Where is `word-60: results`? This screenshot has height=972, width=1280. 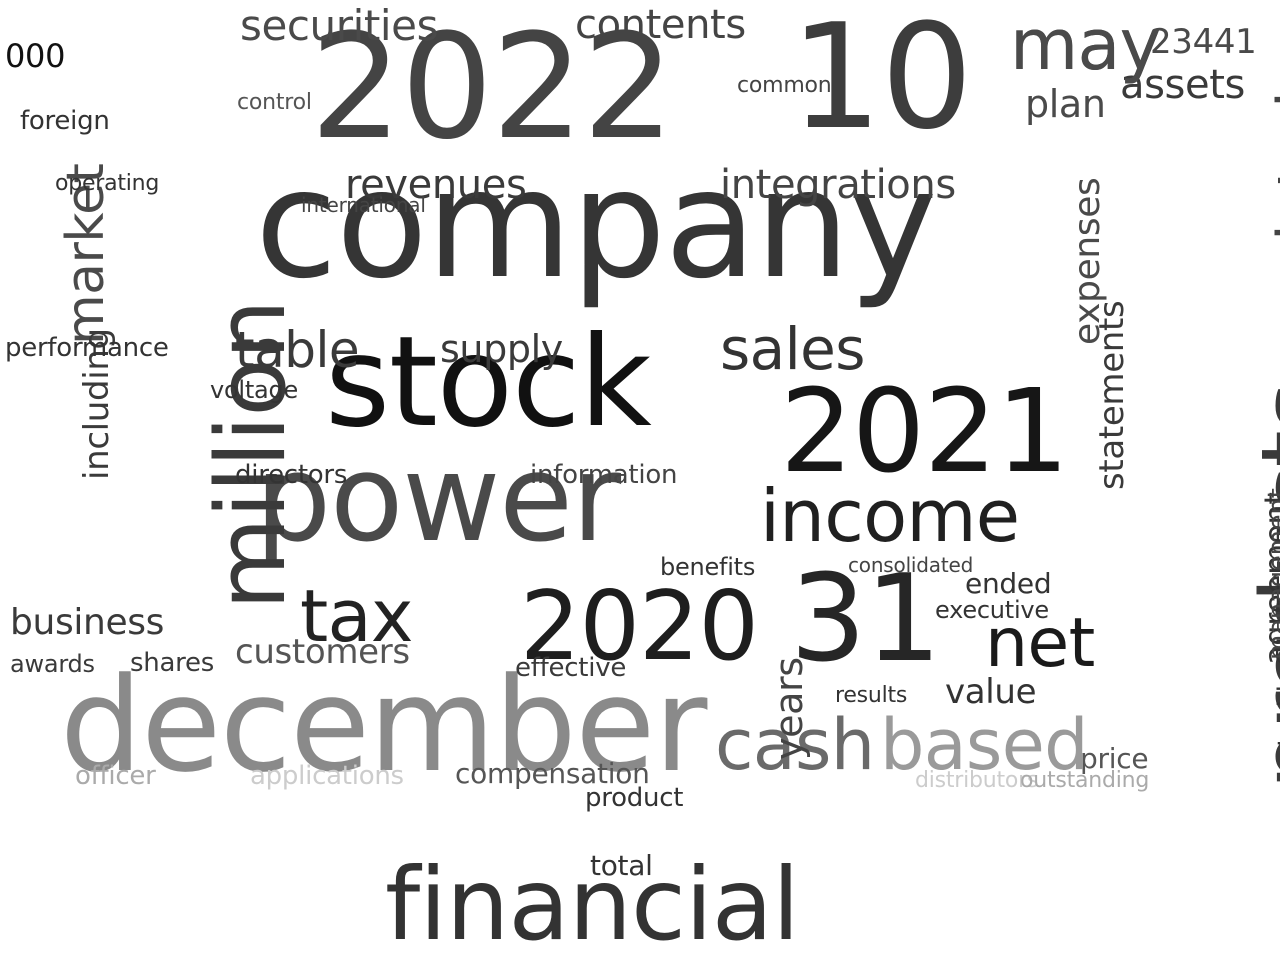 word-60: results is located at coordinates (871, 695).